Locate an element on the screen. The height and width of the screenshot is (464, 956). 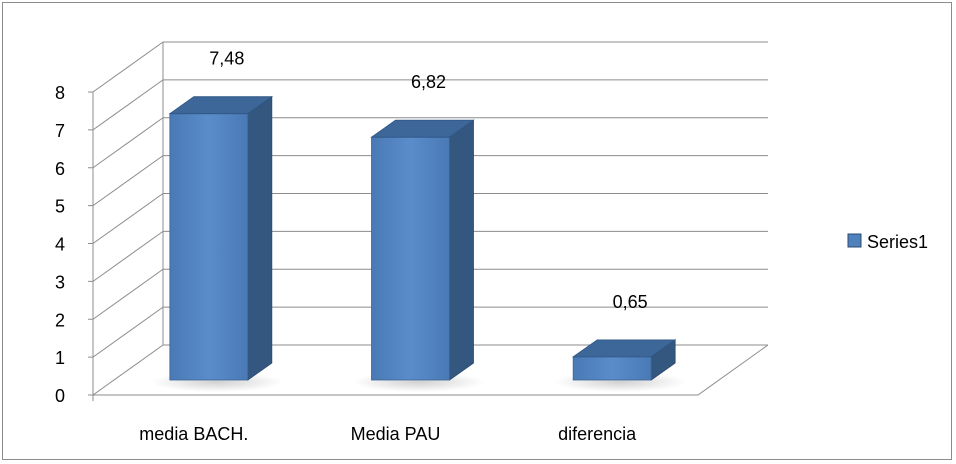
x-axis-labels: media BACH. Media PAU diferencia is located at coordinates (388, 434).